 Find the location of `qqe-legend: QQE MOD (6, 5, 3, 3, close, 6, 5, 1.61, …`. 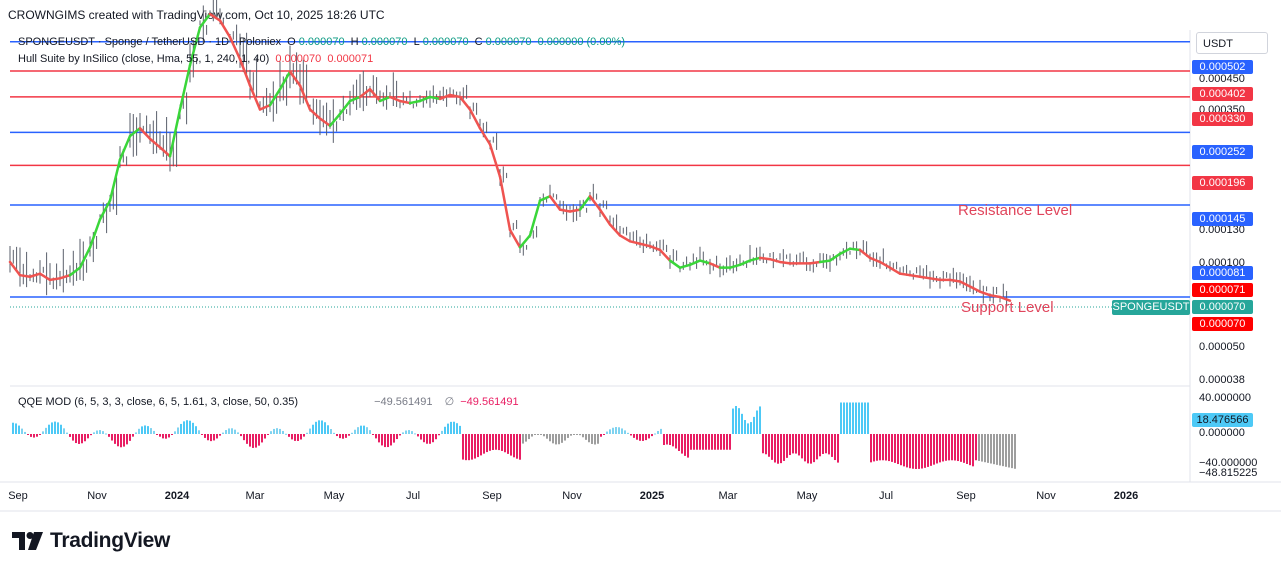

qqe-legend: QQE MOD (6, 5, 3, 3, close, 6, 5, 1.61, … is located at coordinates (270, 401).